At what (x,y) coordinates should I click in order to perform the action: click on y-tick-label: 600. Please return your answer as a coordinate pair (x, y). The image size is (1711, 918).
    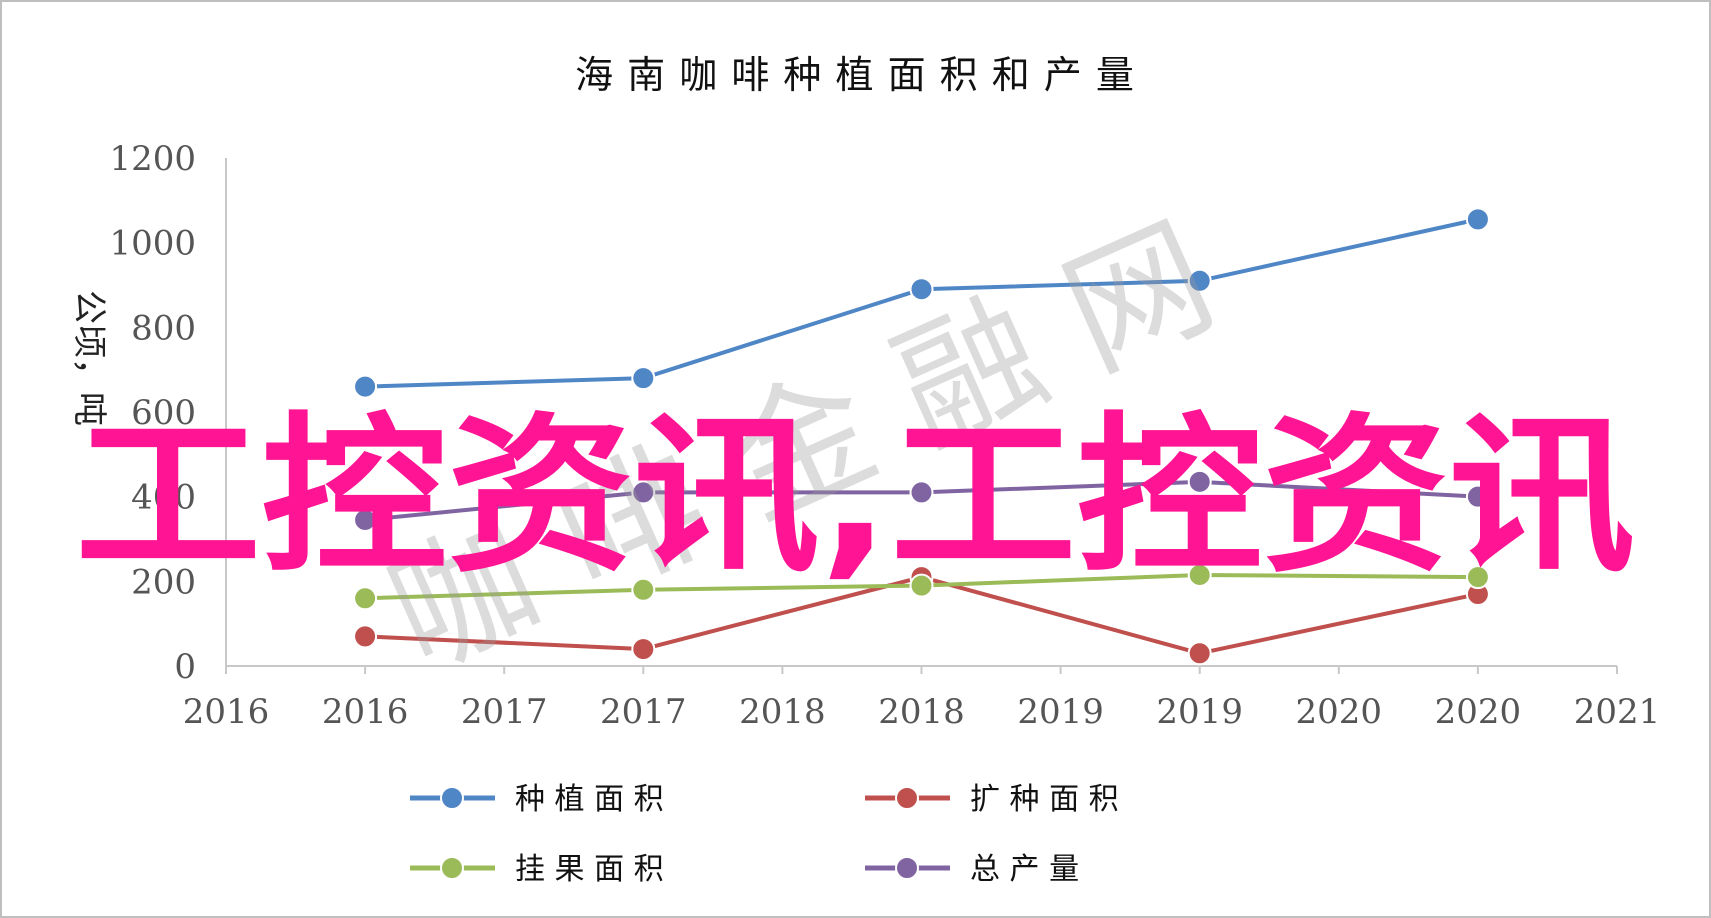
    Looking at the image, I should click on (163, 413).